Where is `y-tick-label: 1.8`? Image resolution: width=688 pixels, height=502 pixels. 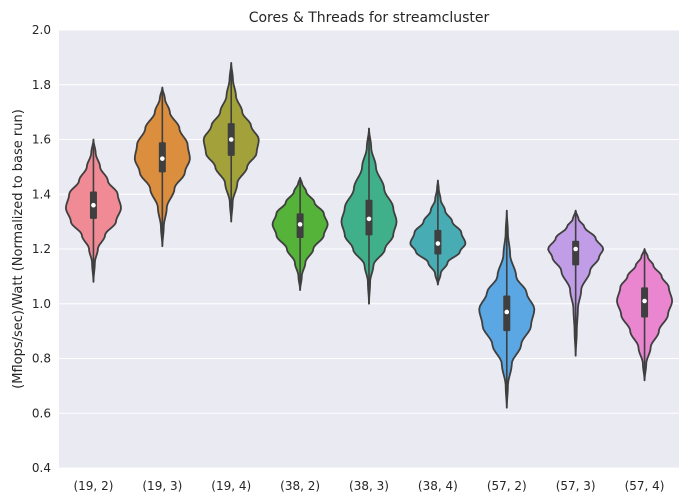 y-tick-label: 1.8 is located at coordinates (41, 85).